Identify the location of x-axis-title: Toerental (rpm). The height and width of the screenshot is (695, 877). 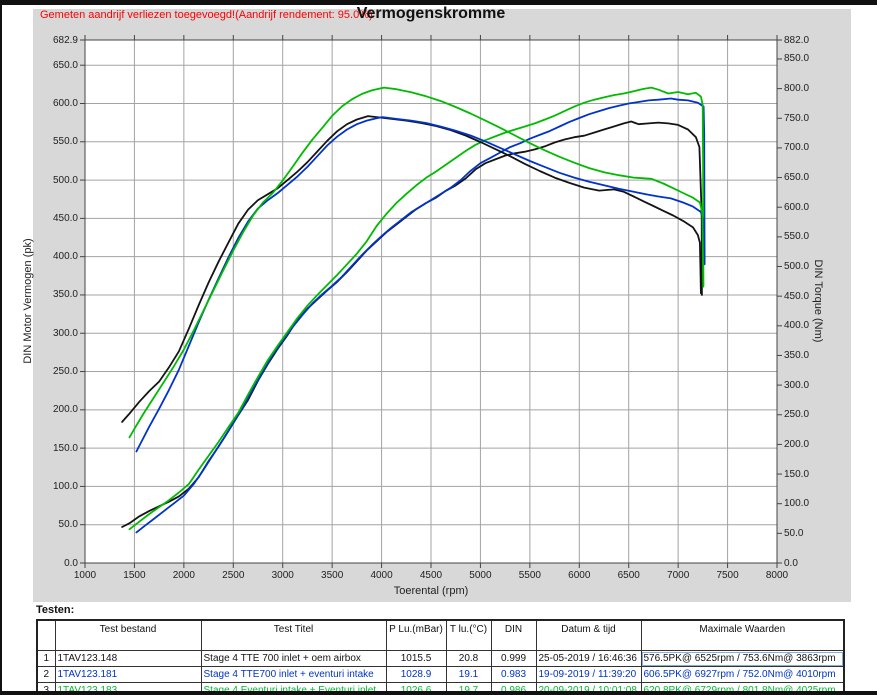
(431, 591).